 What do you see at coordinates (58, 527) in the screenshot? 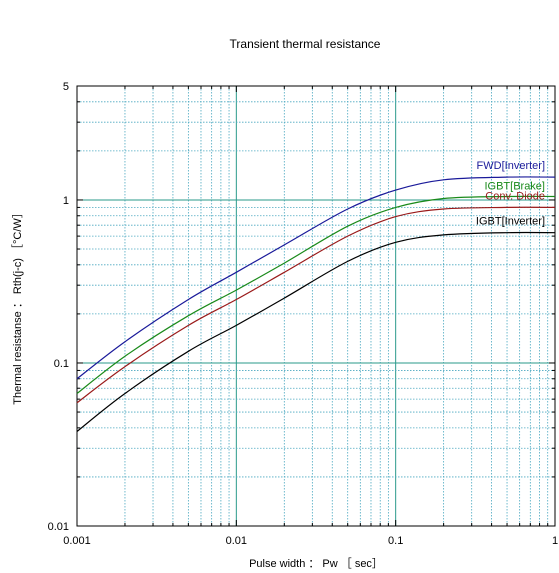
I see `y-tick-label: 0.01` at bounding box center [58, 527].